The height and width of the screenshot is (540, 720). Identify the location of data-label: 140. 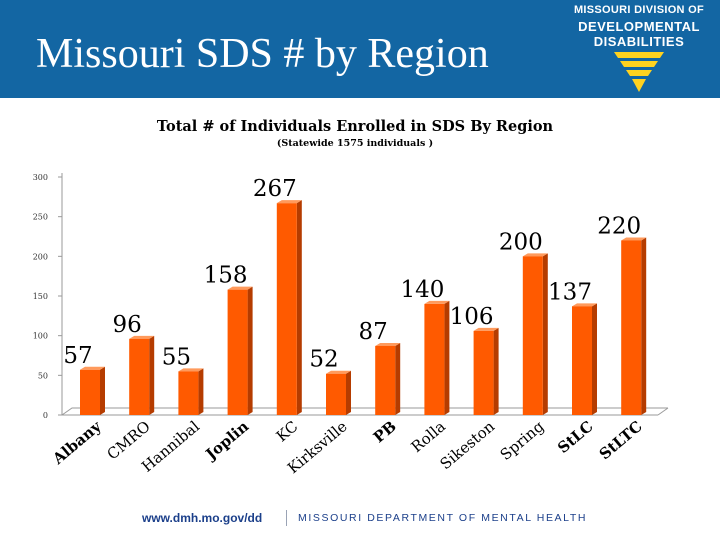
(422, 290).